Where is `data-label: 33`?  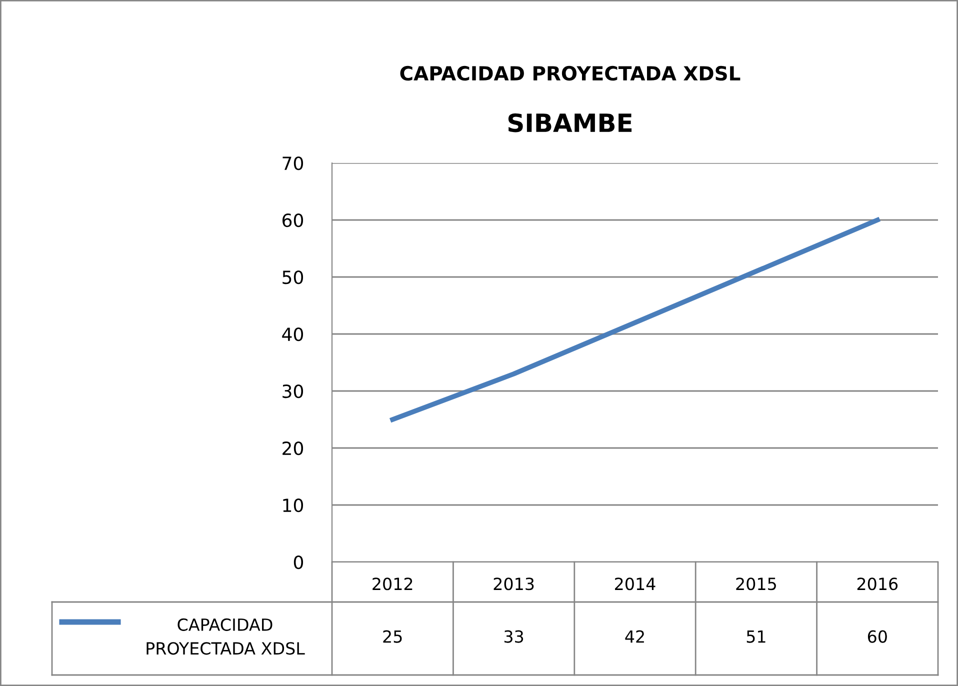
data-label: 33 is located at coordinates (514, 636).